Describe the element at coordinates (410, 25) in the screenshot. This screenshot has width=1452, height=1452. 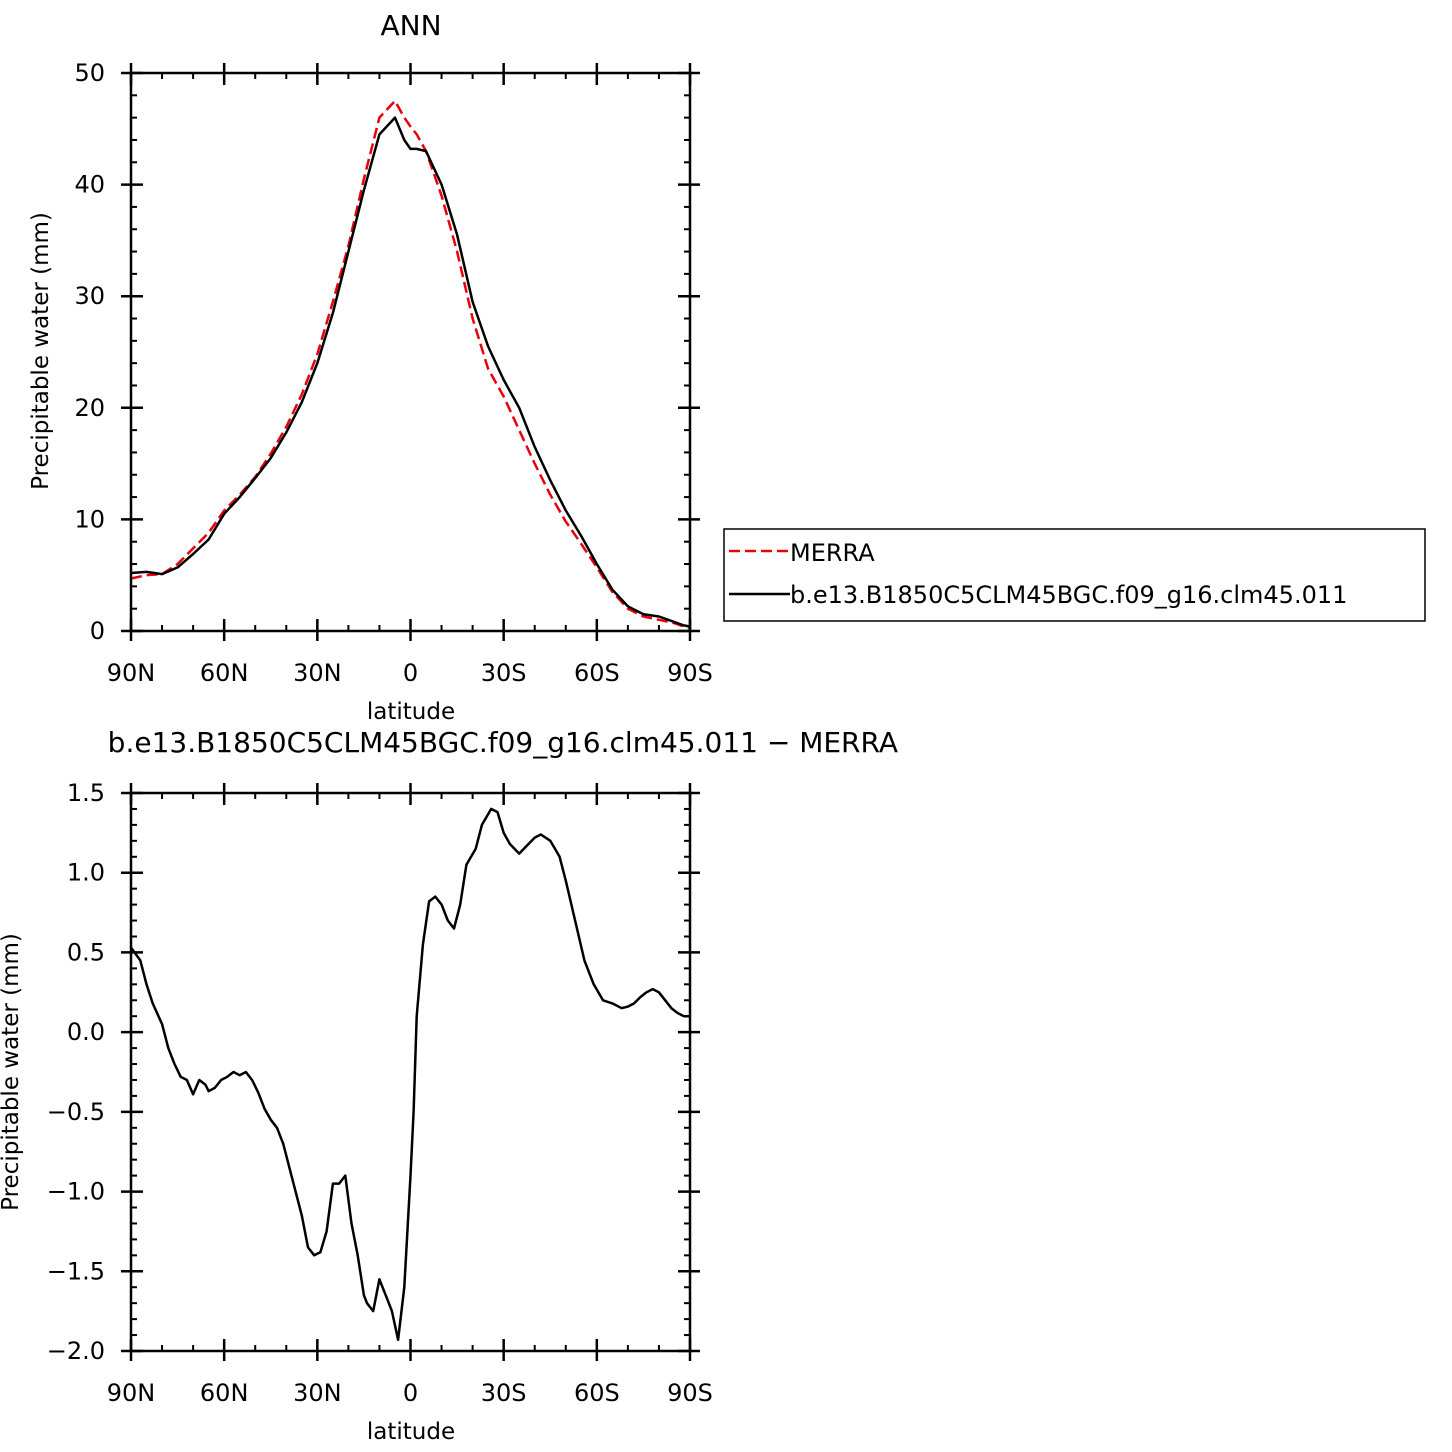
I see `top-chart-title: ANN` at that location.